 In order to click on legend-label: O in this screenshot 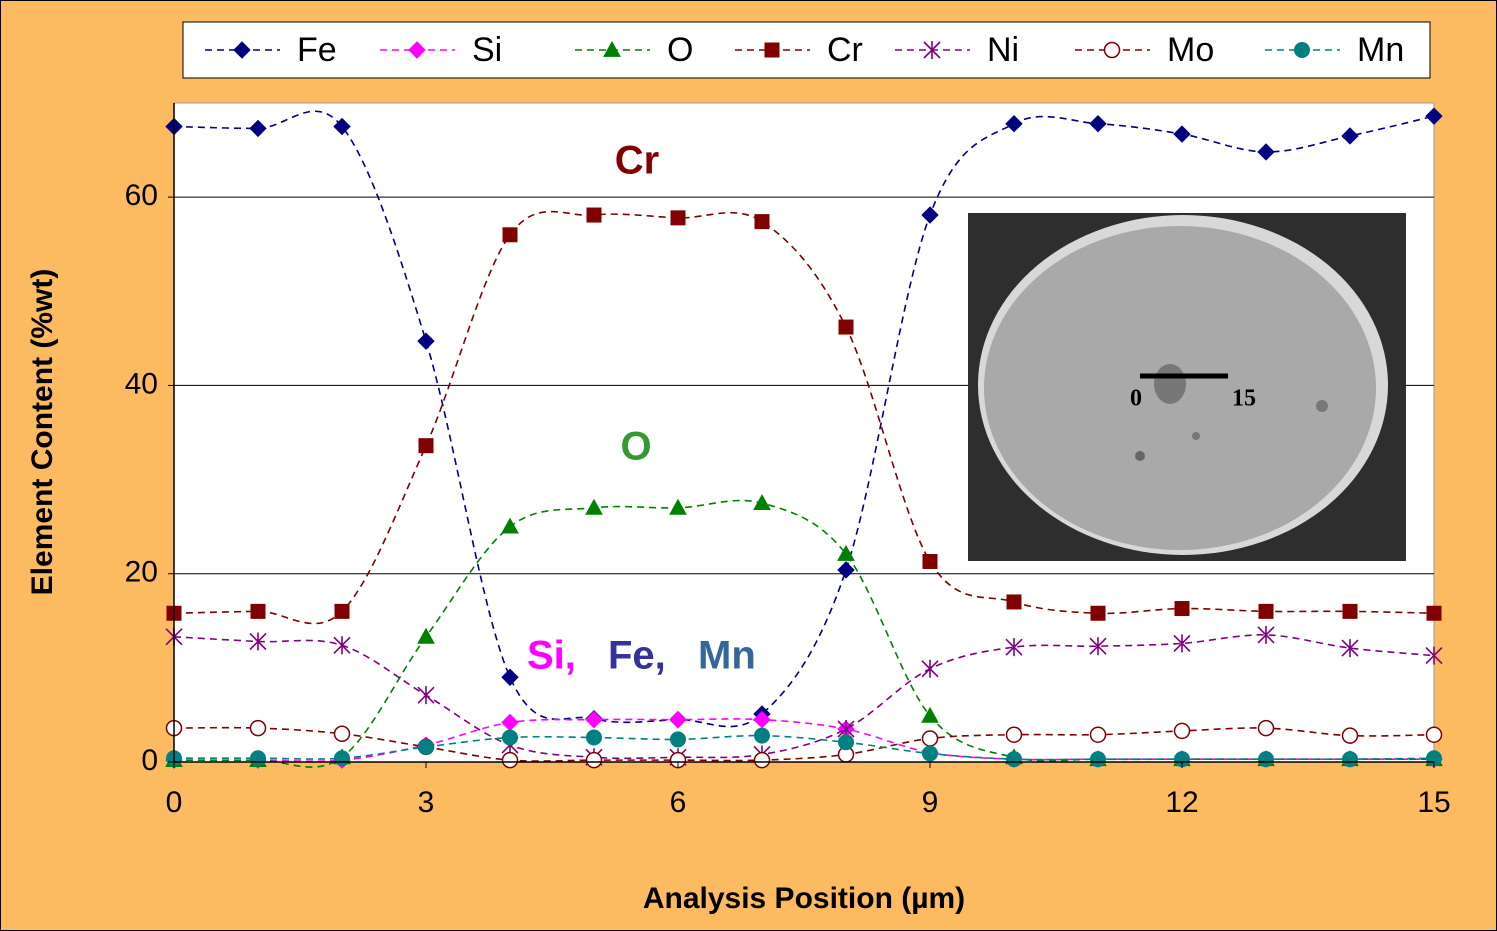, I will do `click(680, 50)`.